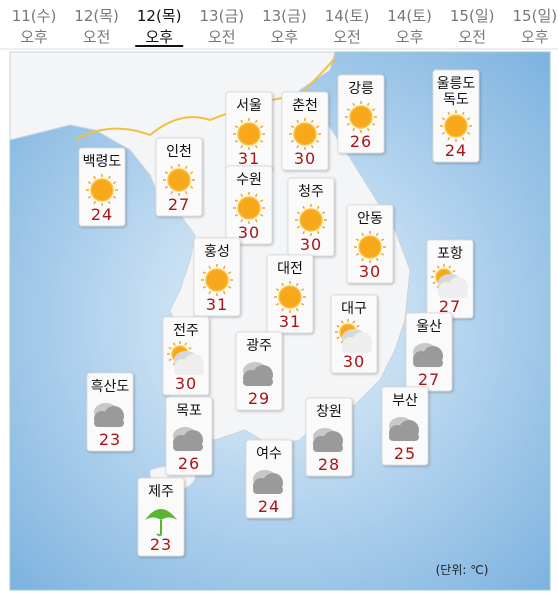  I want to click on tab: 15(일) 오후, so click(535, 26).